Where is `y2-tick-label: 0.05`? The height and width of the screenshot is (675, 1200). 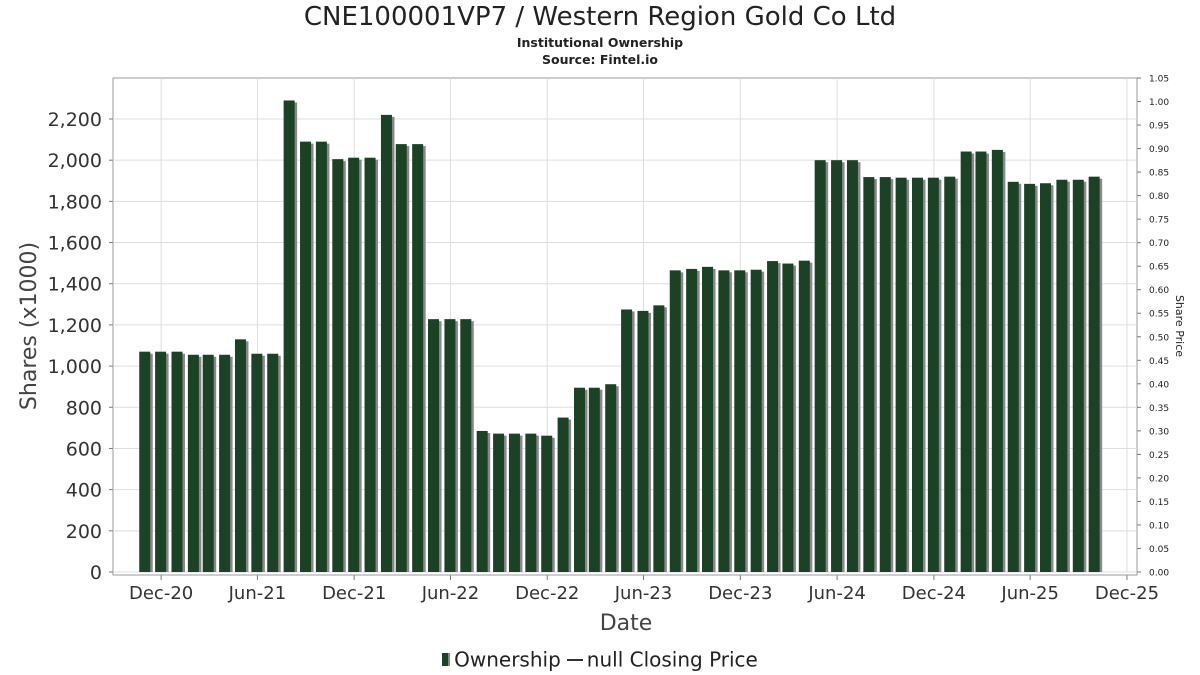 y2-tick-label: 0.05 is located at coordinates (1159, 550).